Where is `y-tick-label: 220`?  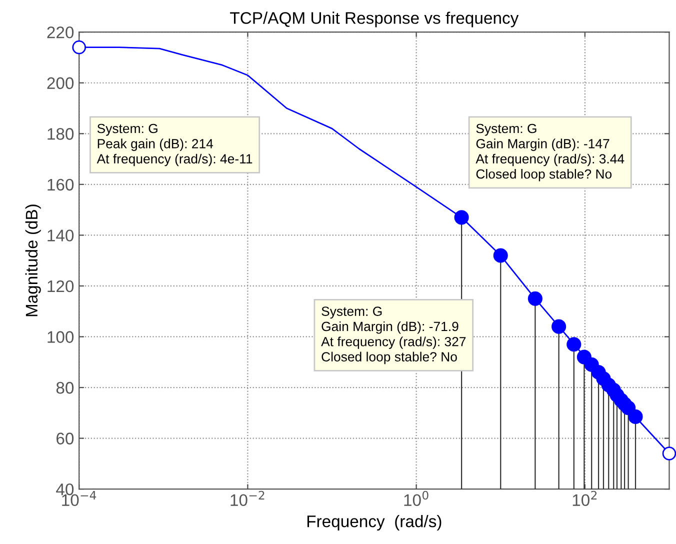 y-tick-label: 220 is located at coordinates (60, 32).